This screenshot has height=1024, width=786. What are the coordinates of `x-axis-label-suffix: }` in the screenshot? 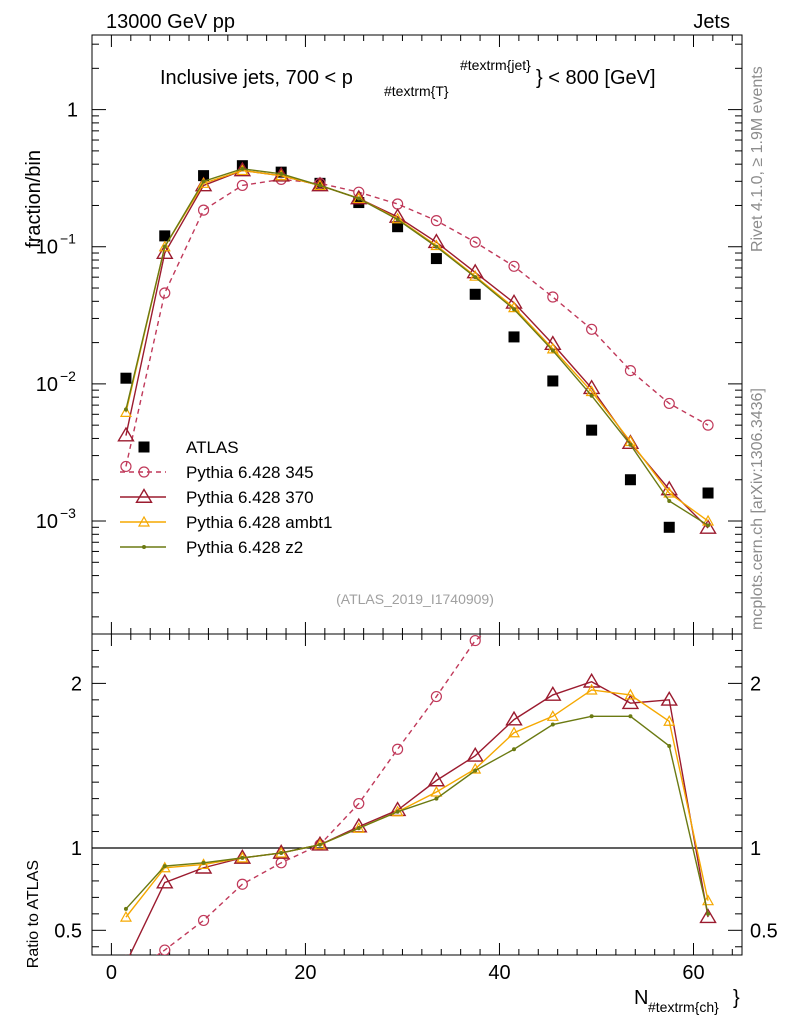 It's located at (736, 998).